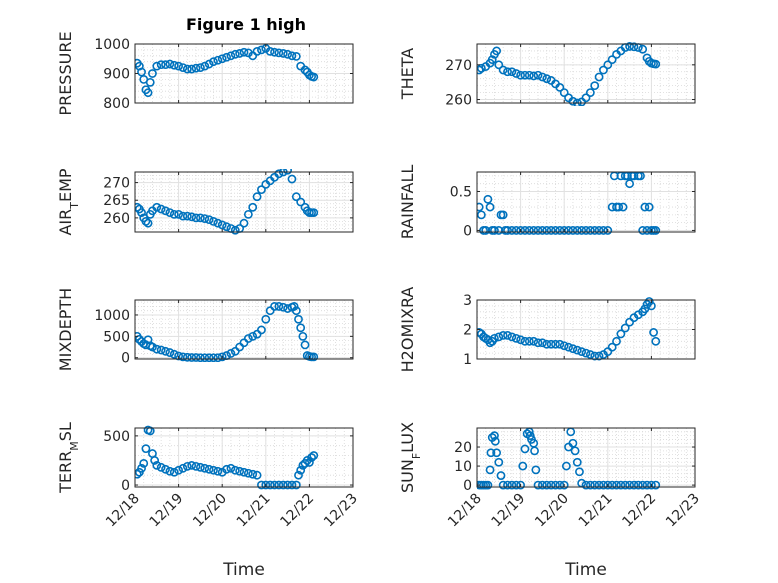 This screenshot has height=583, width=778. Describe the element at coordinates (116, 337) in the screenshot. I see `y-tick-label: 500` at that location.